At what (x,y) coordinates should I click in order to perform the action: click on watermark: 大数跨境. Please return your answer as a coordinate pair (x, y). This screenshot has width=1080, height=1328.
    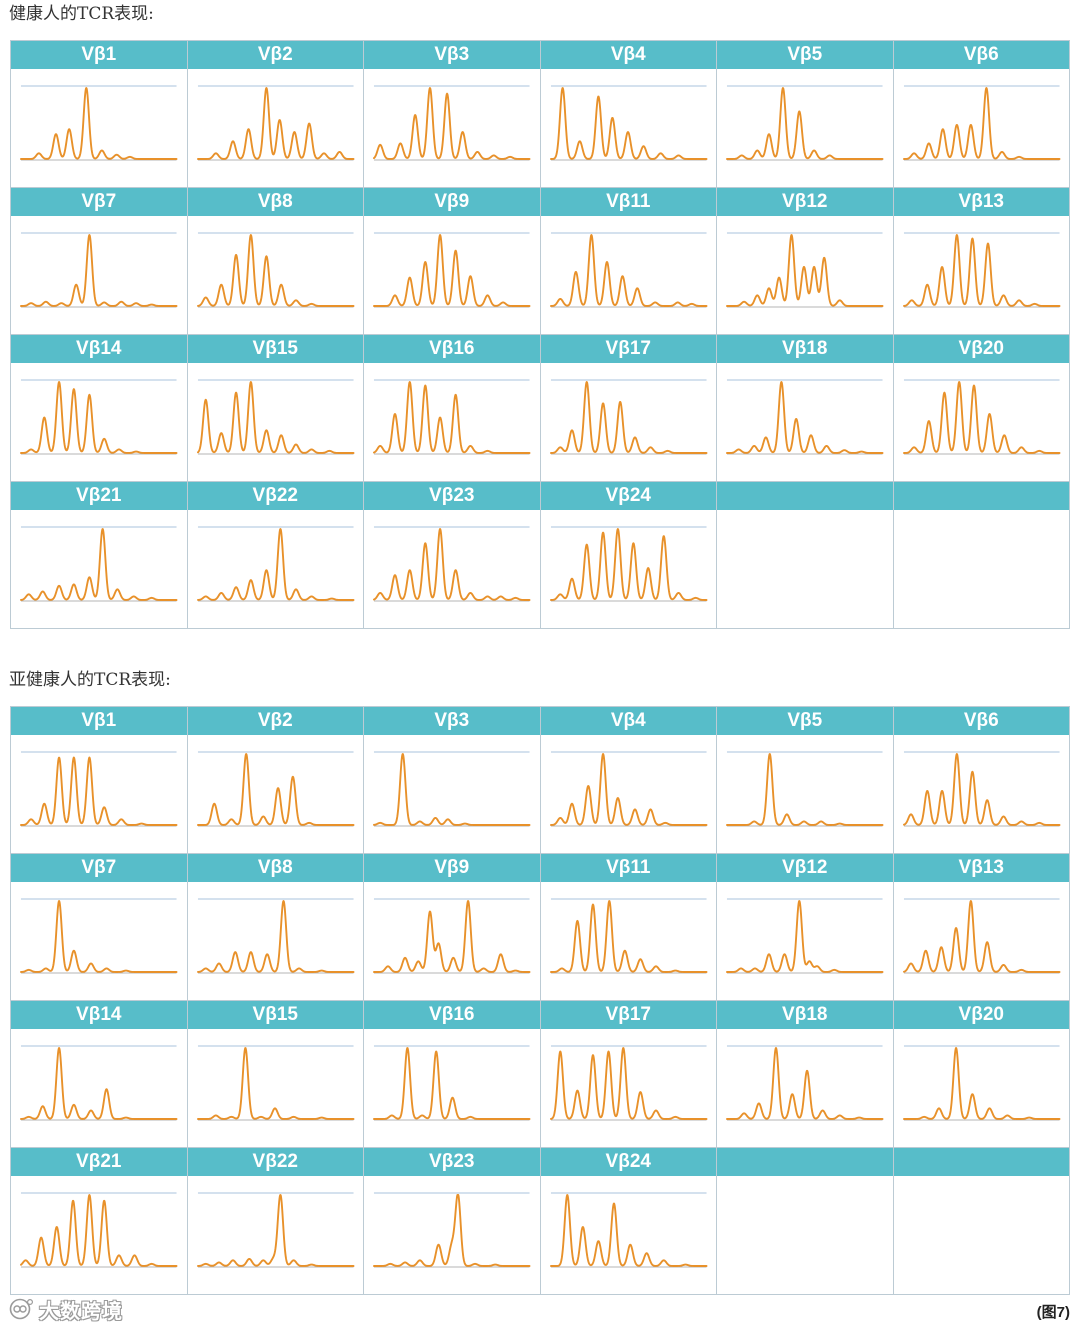
    Looking at the image, I should click on (65, 1309).